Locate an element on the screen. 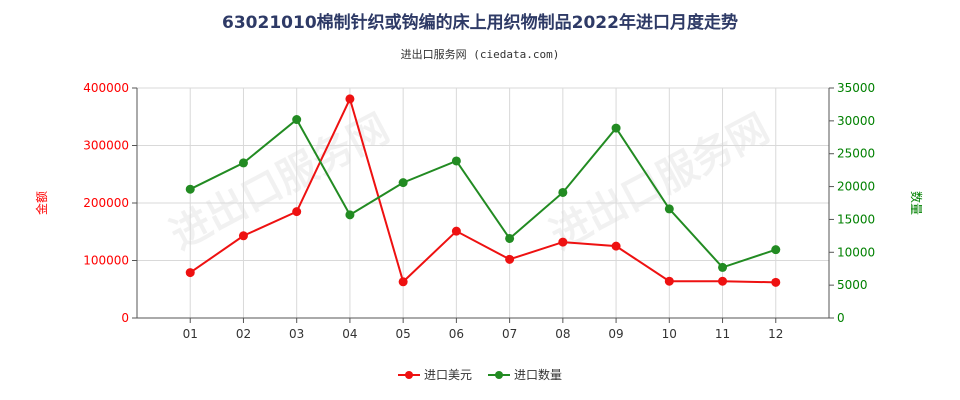 The height and width of the screenshot is (400, 960). left-tick-label: 0 is located at coordinates (125, 318).